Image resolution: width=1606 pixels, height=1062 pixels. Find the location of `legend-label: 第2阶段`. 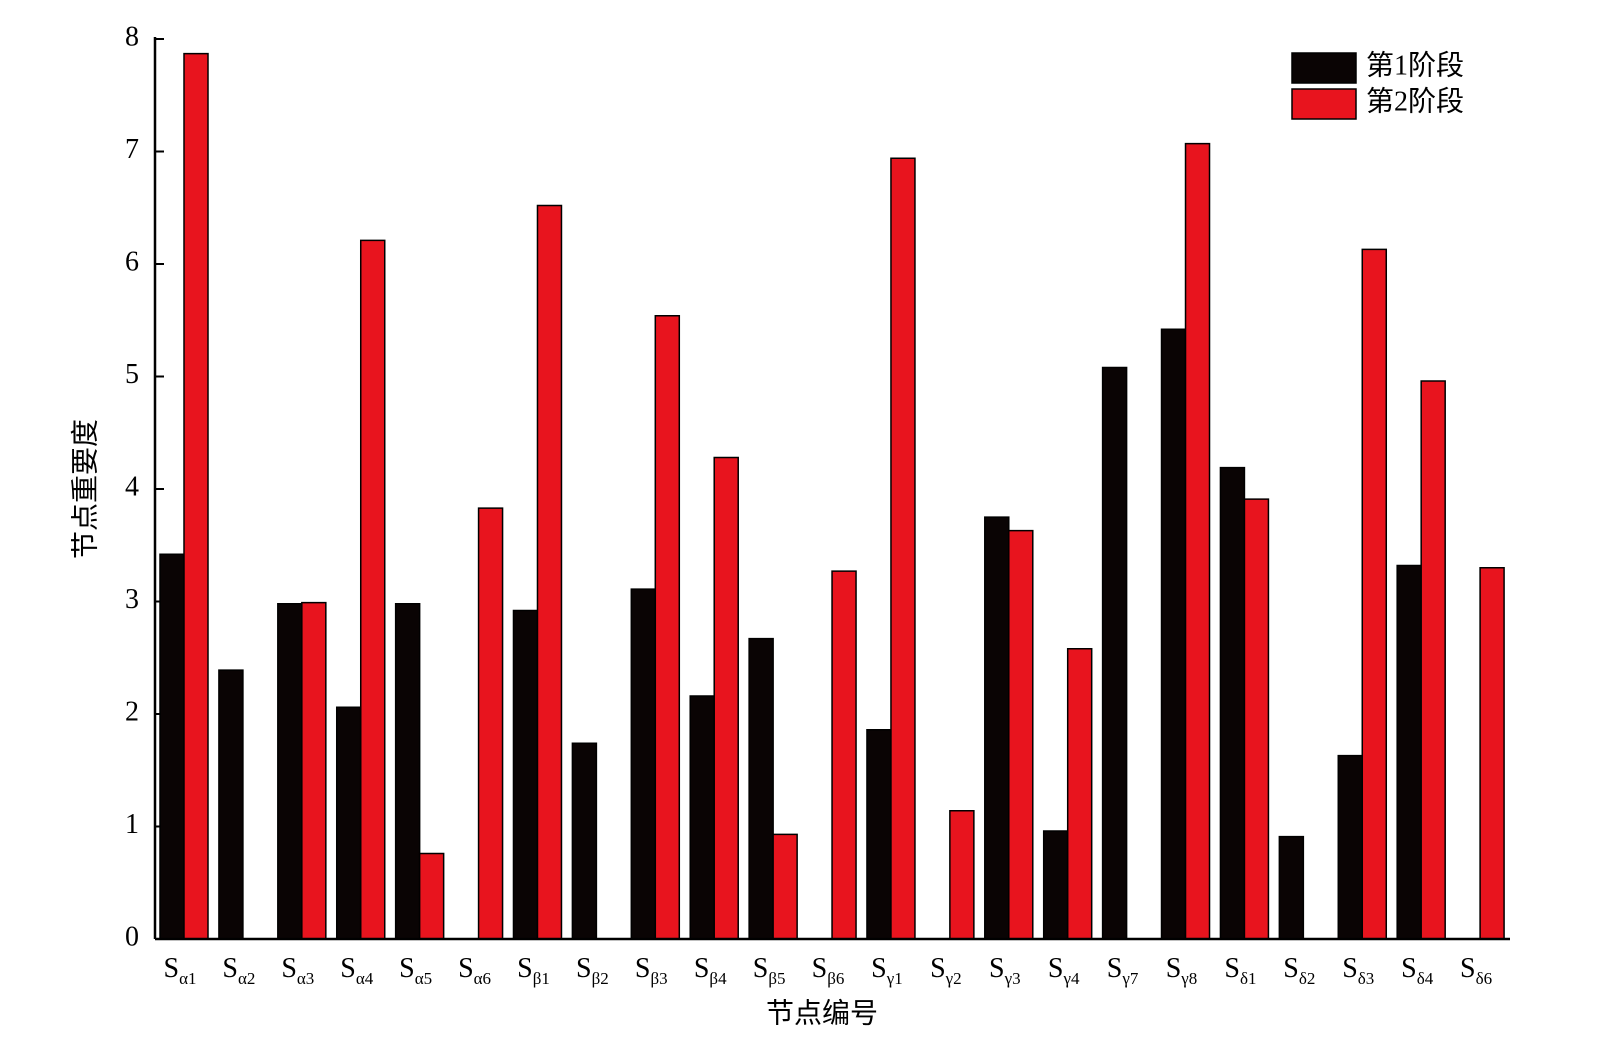

legend-label: 第2阶段 is located at coordinates (1415, 101).